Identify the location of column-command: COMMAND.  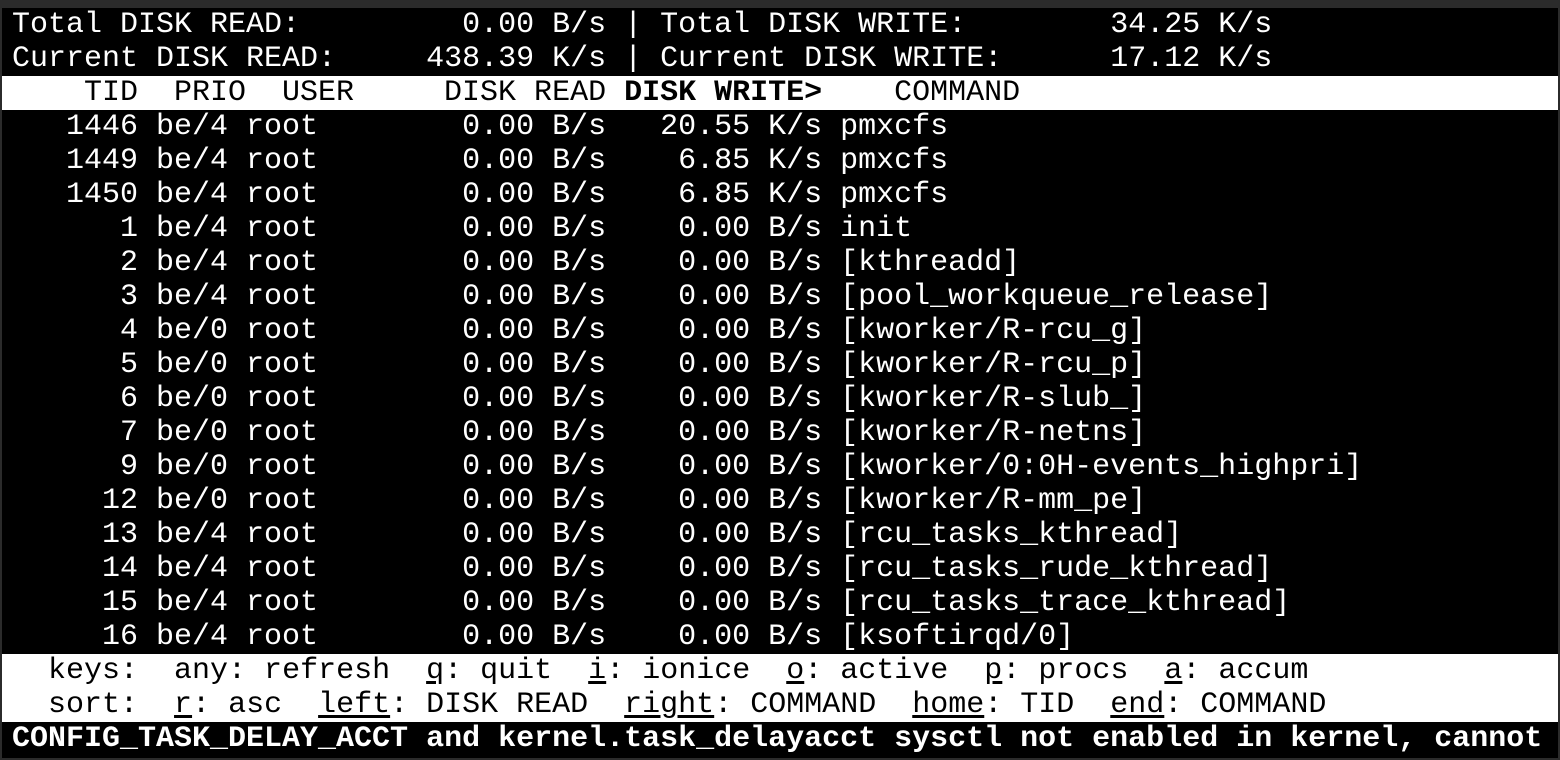
(957, 93).